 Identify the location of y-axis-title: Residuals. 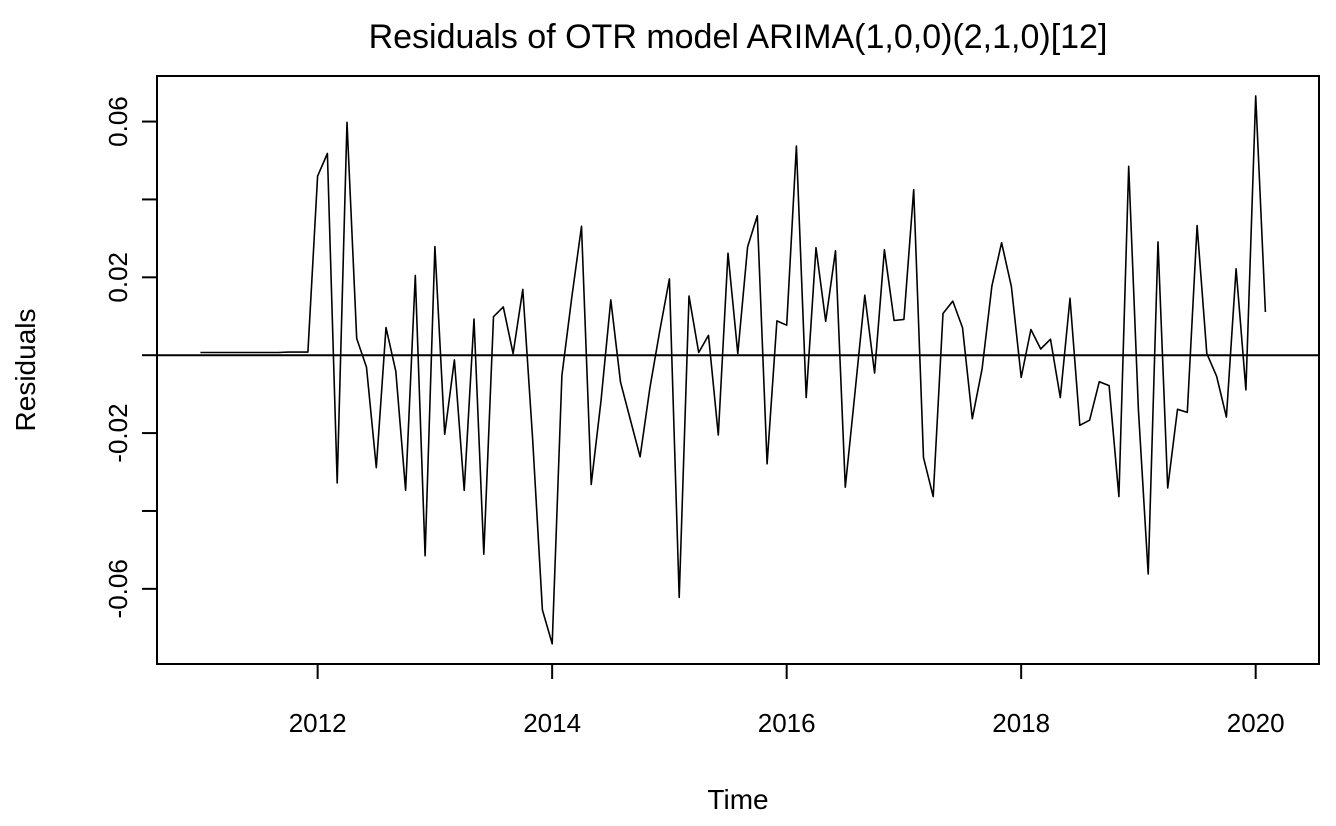
(25, 370).